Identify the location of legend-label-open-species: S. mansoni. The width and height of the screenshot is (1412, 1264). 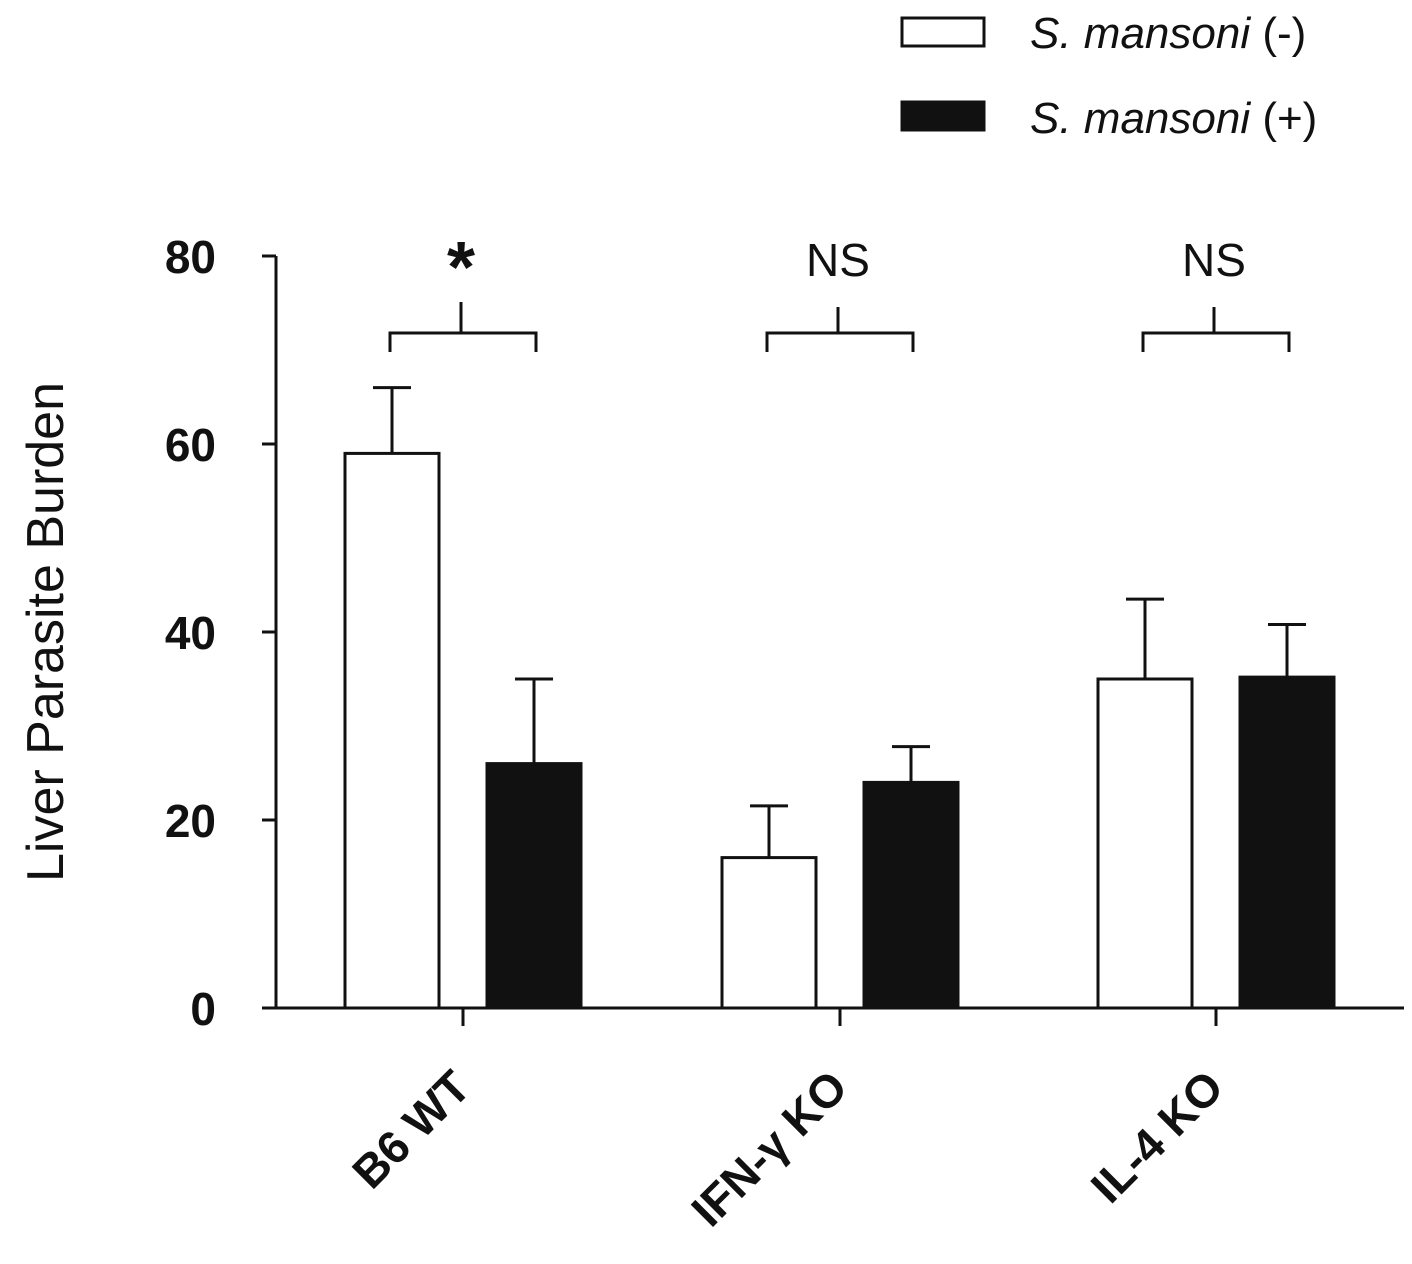
(1140, 33).